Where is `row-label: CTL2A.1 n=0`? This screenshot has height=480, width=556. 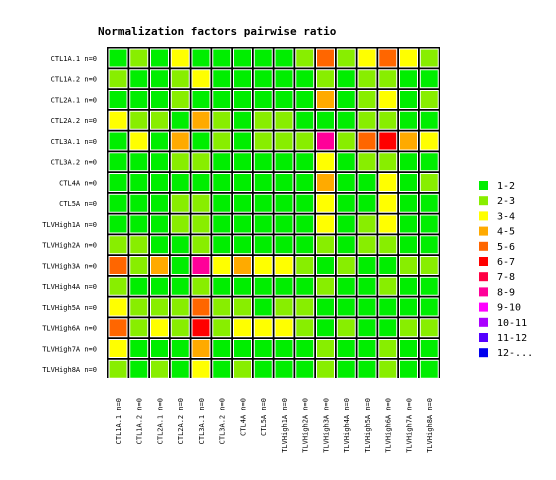
row-label: CTL2A.1 n=0 is located at coordinates (74, 100).